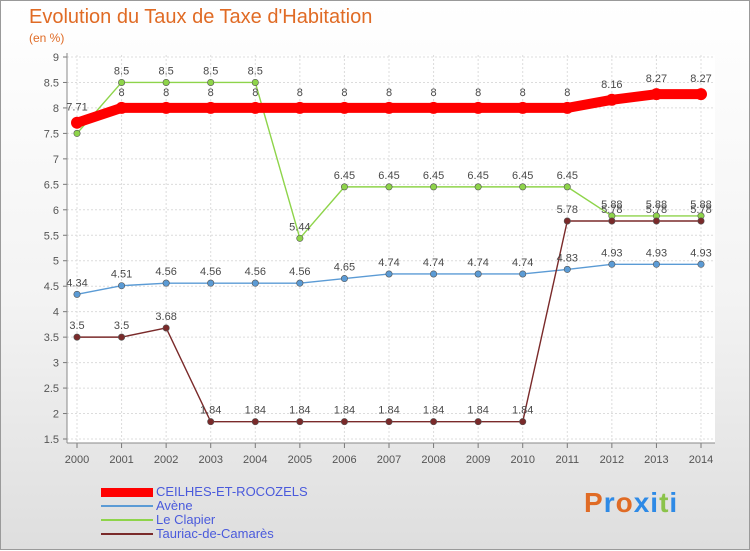 This screenshot has width=750, height=551. What do you see at coordinates (51, 134) in the screenshot?
I see `y-tick-label: 7.5` at bounding box center [51, 134].